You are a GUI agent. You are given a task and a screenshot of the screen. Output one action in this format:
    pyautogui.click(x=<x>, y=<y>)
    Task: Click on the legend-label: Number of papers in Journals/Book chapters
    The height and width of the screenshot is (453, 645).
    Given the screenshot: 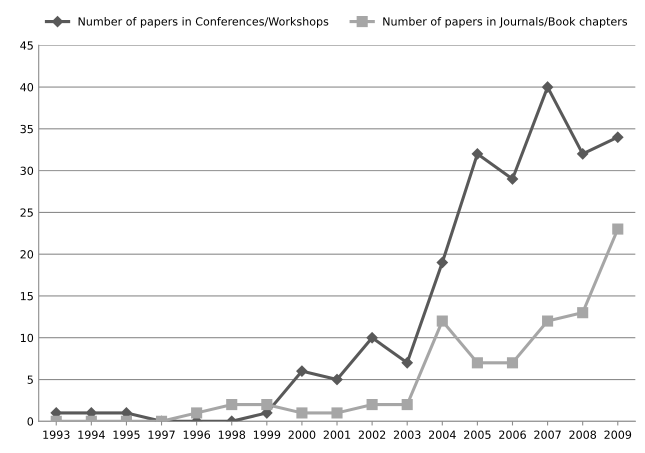 What is the action you would take?
    pyautogui.click(x=505, y=22)
    